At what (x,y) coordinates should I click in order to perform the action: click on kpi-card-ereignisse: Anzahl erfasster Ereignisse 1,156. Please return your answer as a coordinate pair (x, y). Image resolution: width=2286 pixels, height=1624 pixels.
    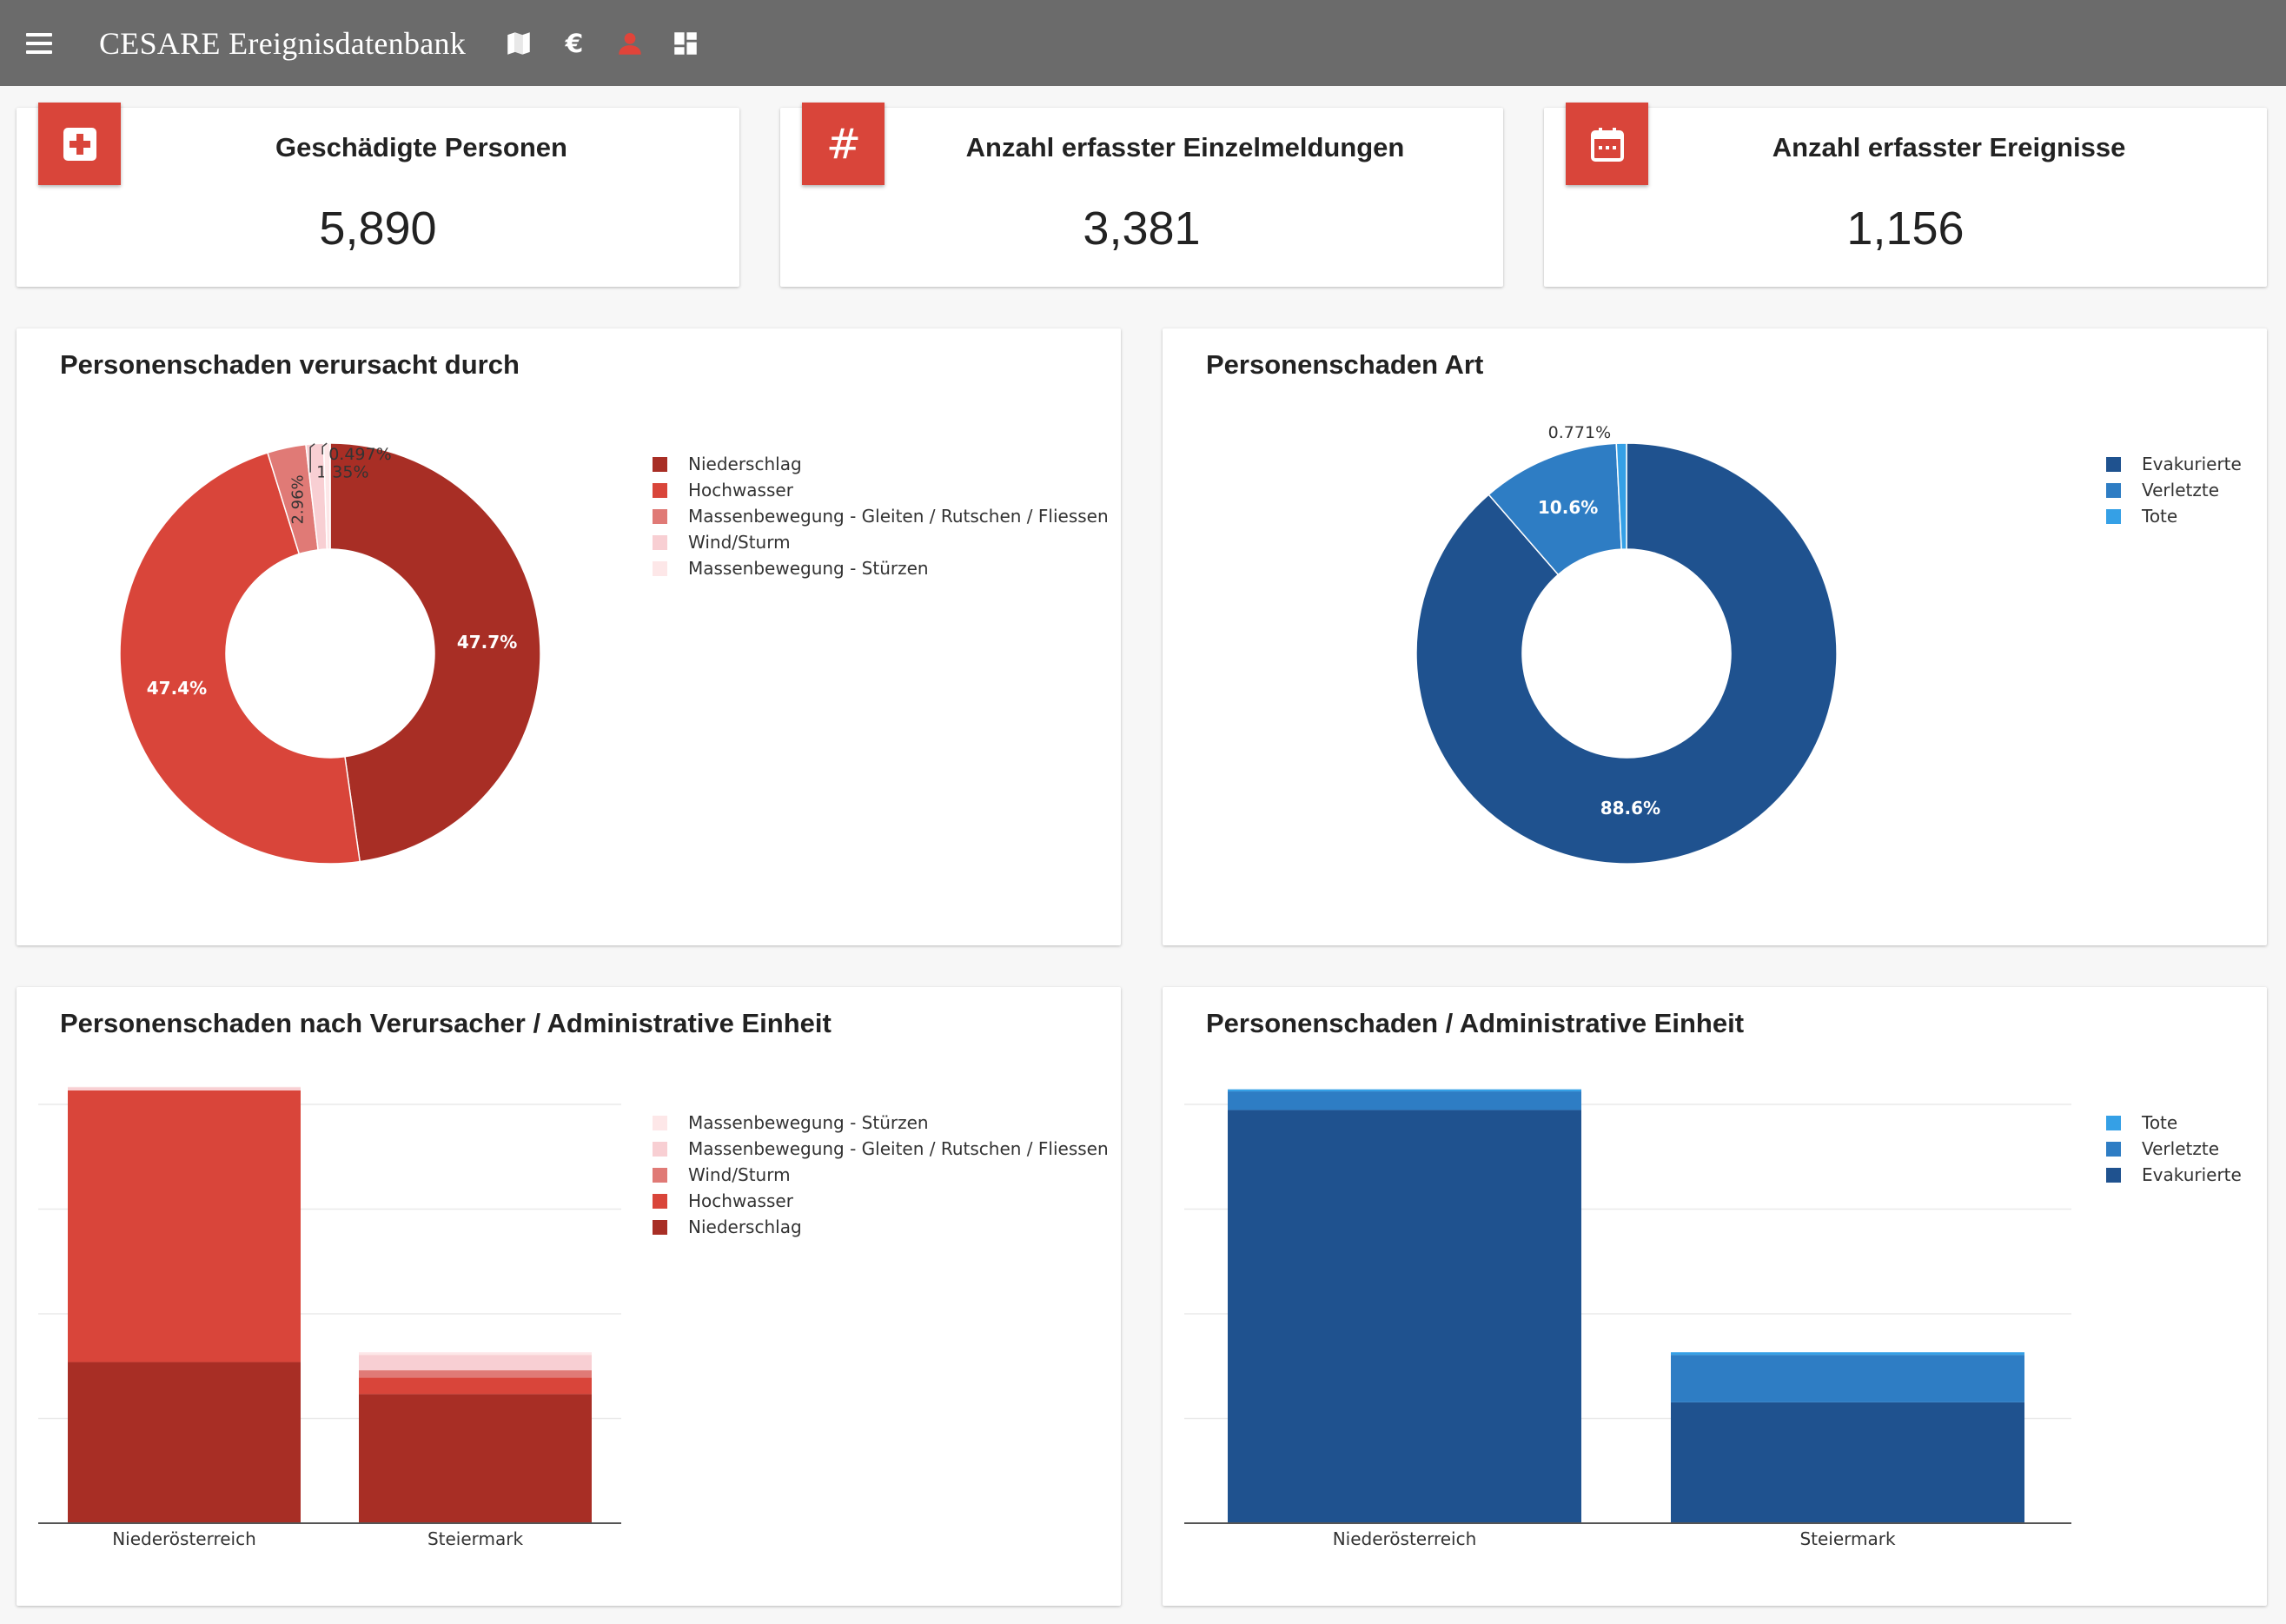
    Looking at the image, I should click on (1906, 195).